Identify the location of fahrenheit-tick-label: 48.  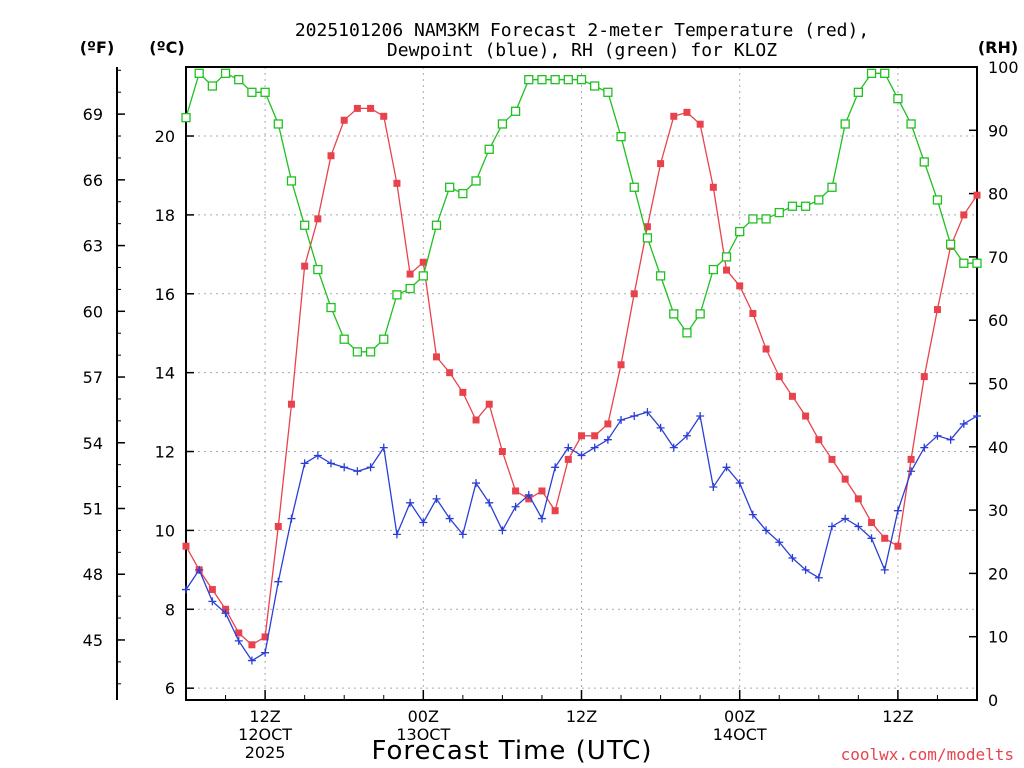
(93, 574).